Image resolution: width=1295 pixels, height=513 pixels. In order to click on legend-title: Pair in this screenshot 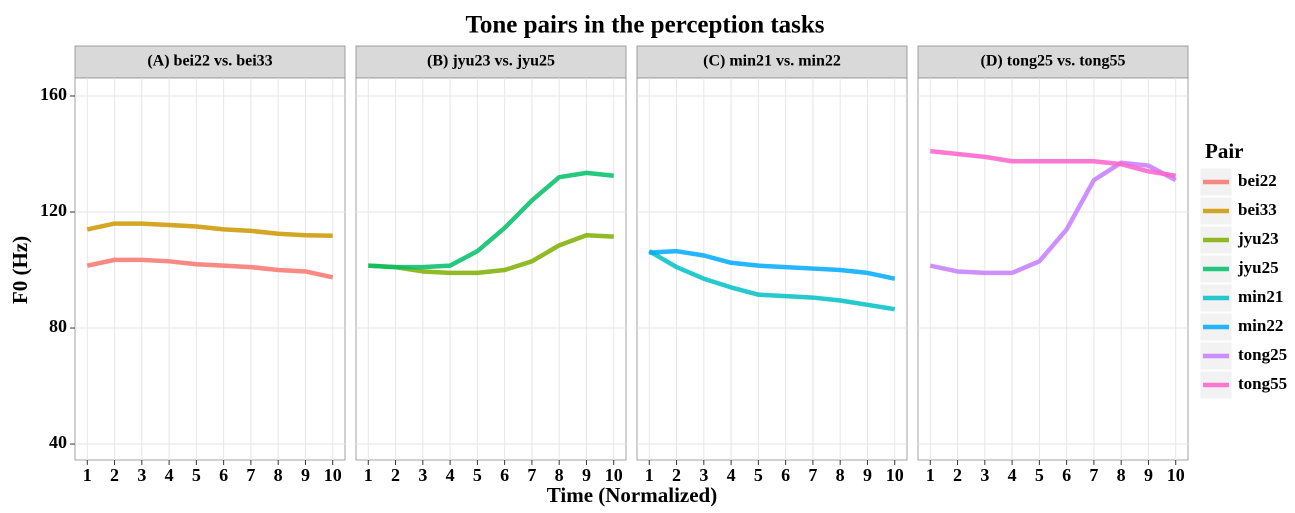, I will do `click(1224, 151)`.